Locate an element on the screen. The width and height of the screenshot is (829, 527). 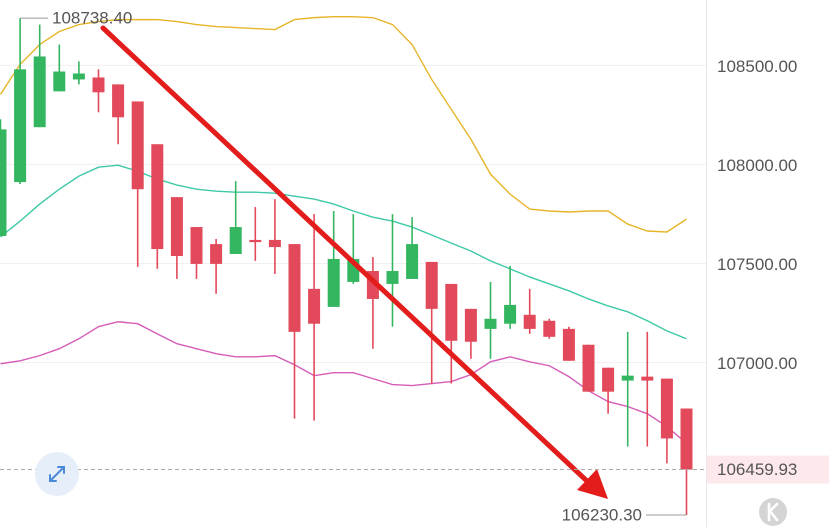
arrow-head is located at coordinates (592, 484).